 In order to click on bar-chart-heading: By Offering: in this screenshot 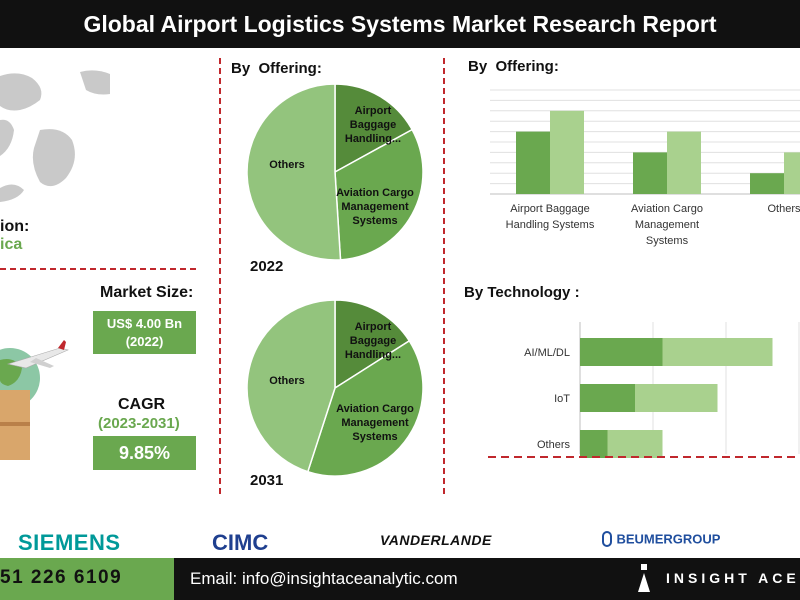, I will do `click(513, 66)`.